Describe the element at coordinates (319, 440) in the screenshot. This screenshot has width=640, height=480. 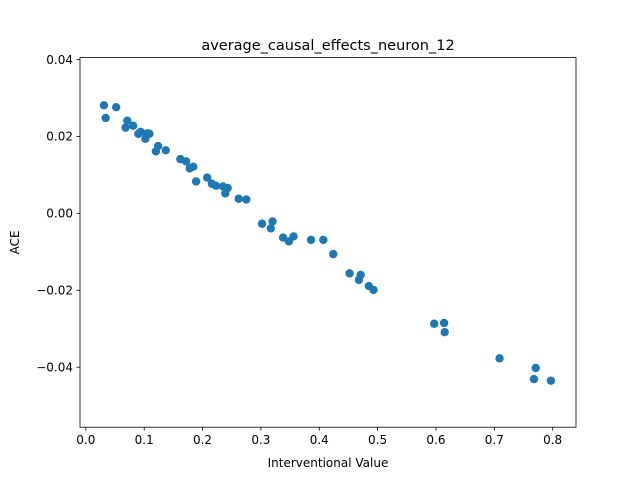
I see `x-tick-label: 0.4` at that location.